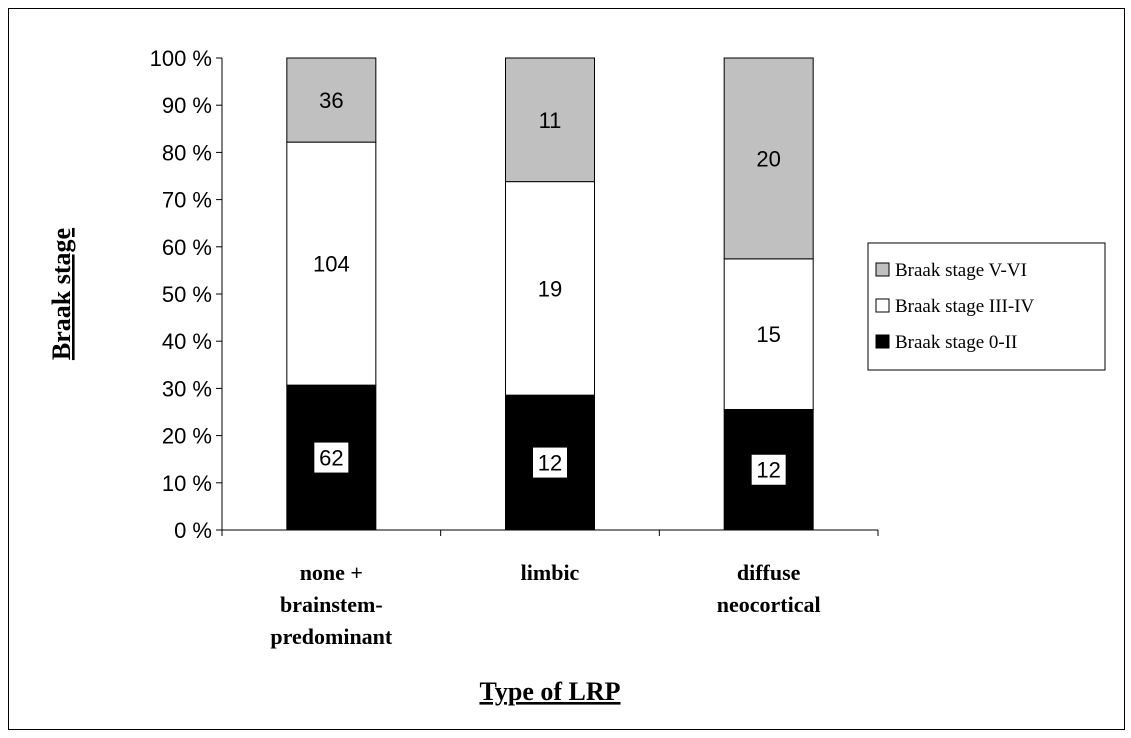 The width and height of the screenshot is (1131, 738). Describe the element at coordinates (956, 342) in the screenshot. I see `legend-entry: Braak stage 0-II` at that location.